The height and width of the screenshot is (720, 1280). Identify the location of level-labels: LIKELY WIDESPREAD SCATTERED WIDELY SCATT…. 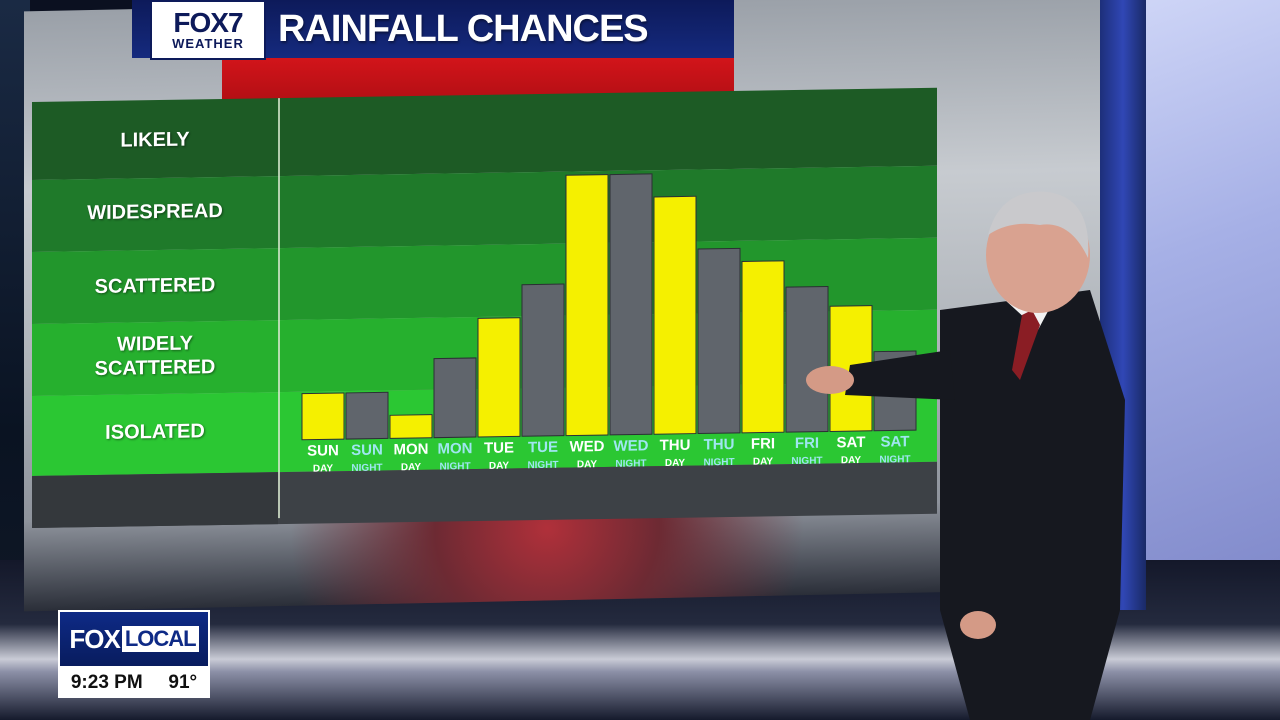
(155, 287).